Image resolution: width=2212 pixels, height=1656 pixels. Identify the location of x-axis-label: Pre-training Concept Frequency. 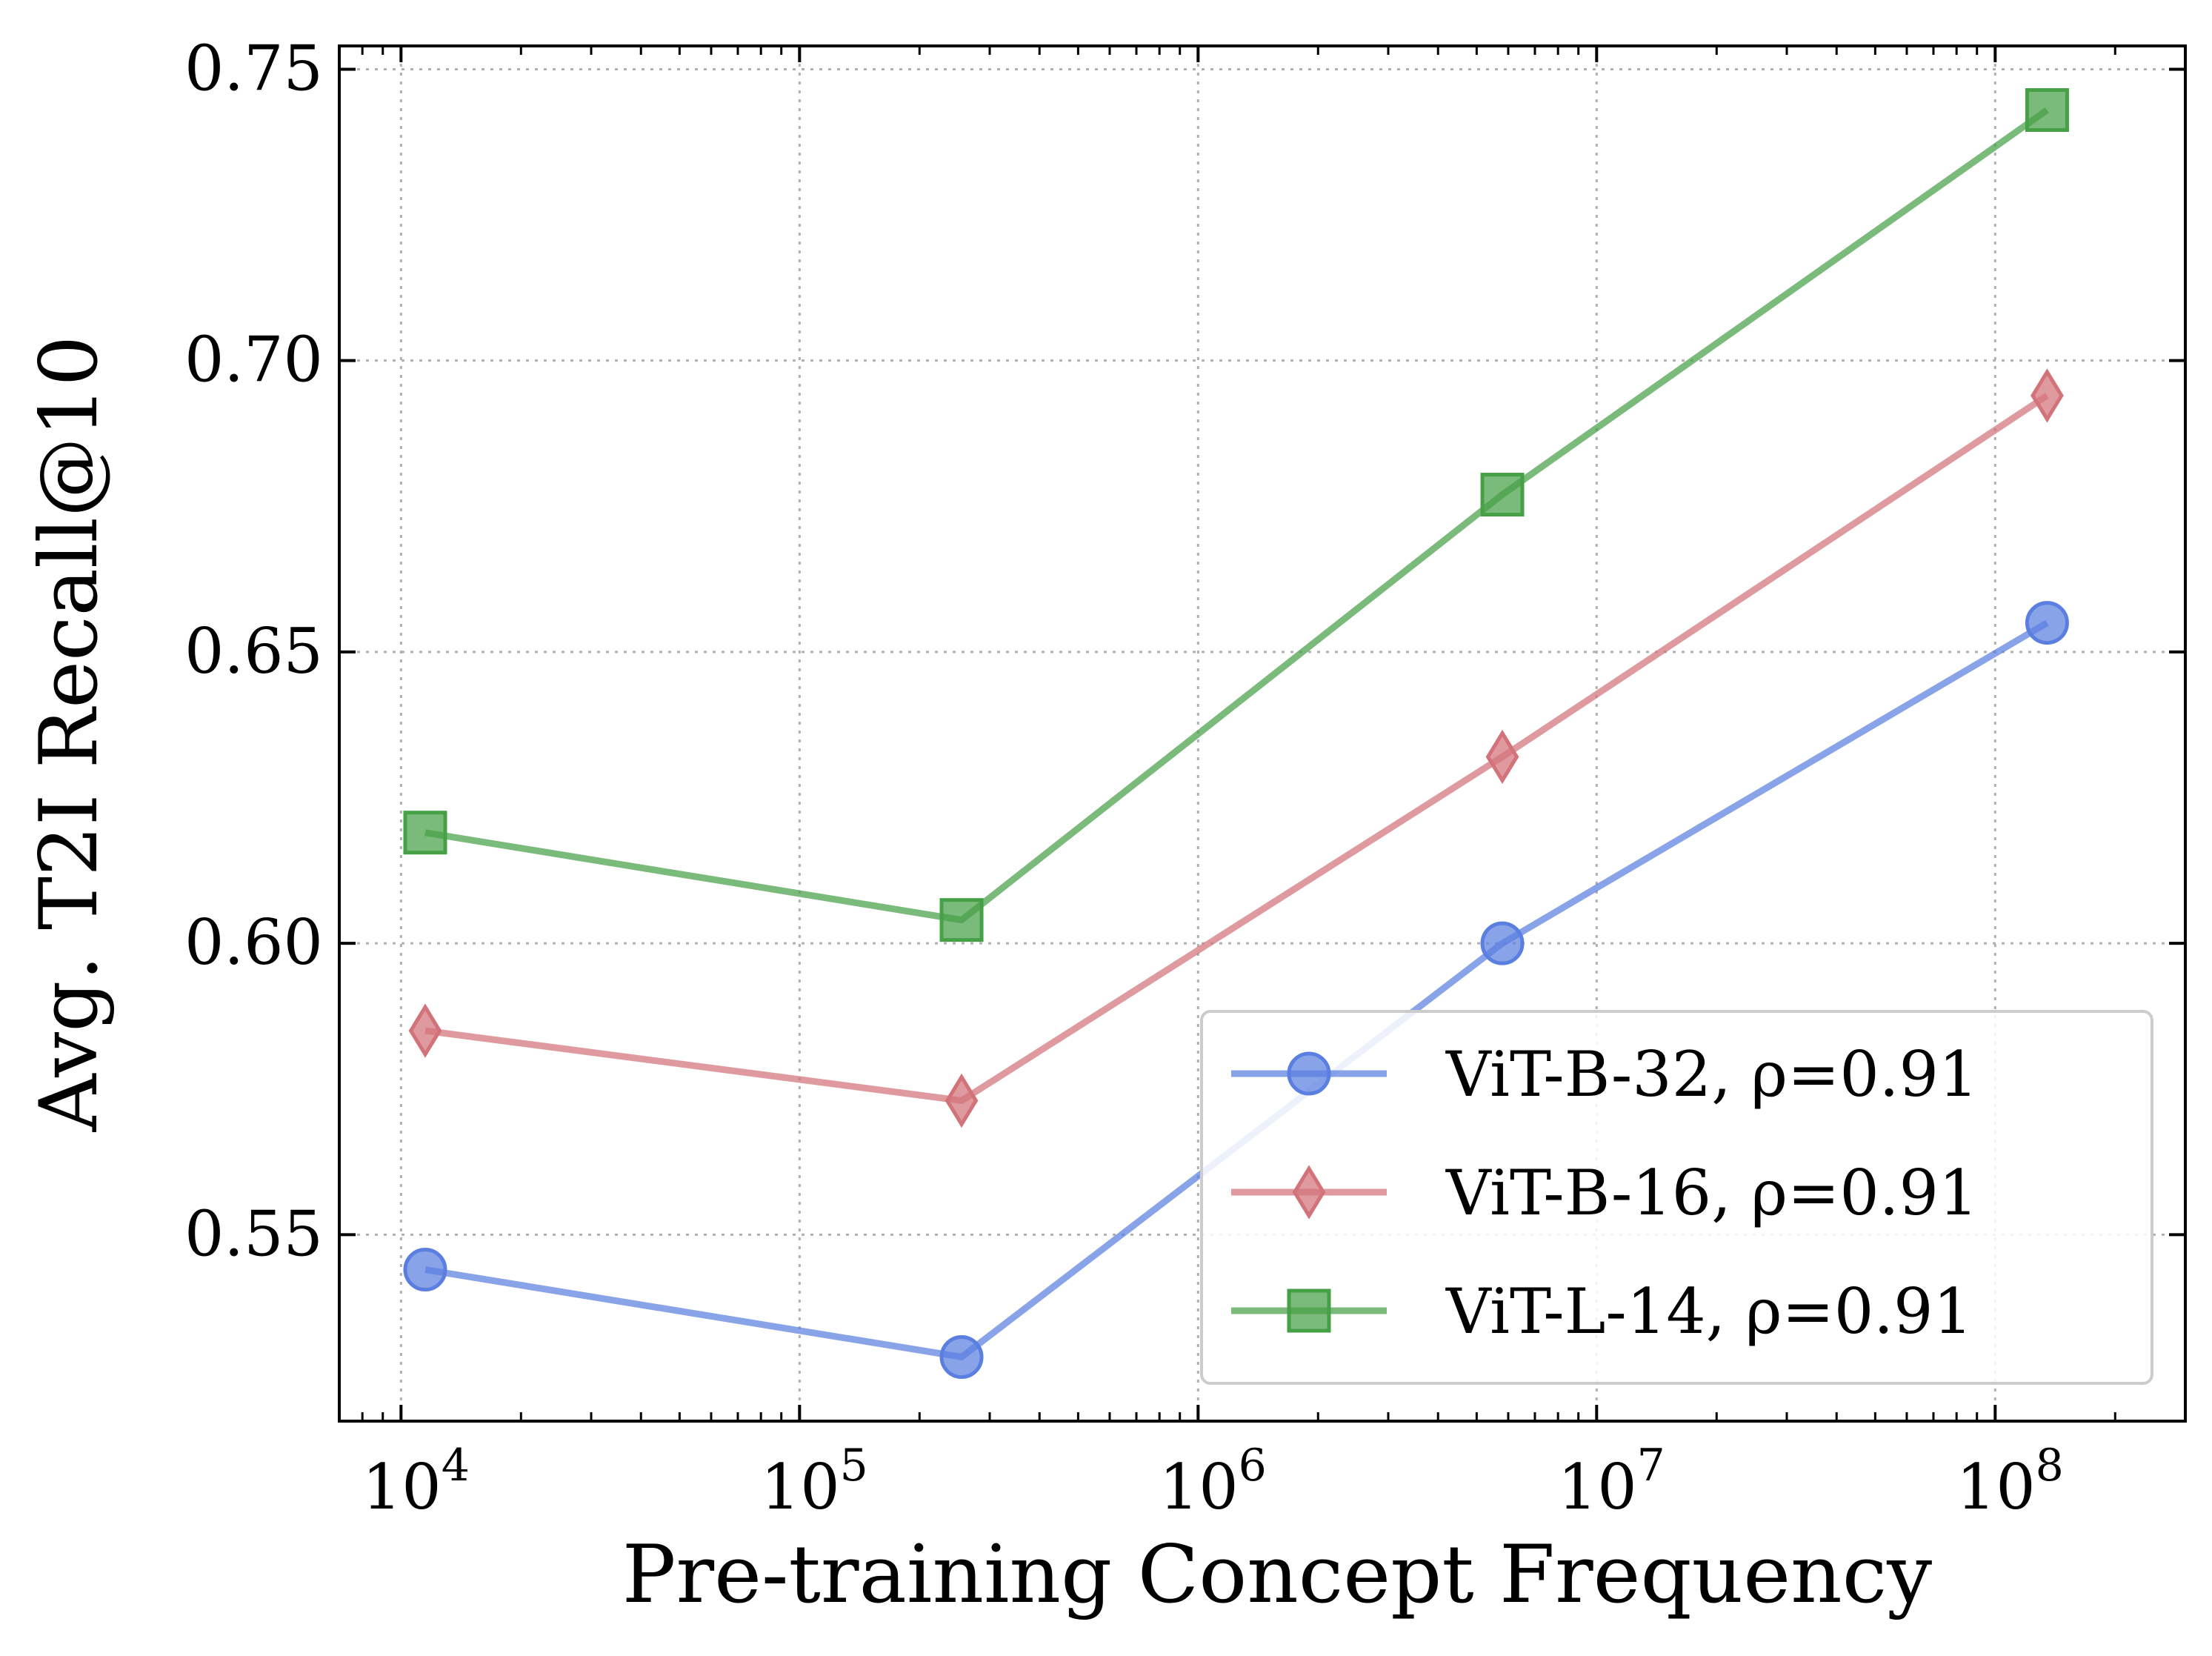
(1277, 1575).